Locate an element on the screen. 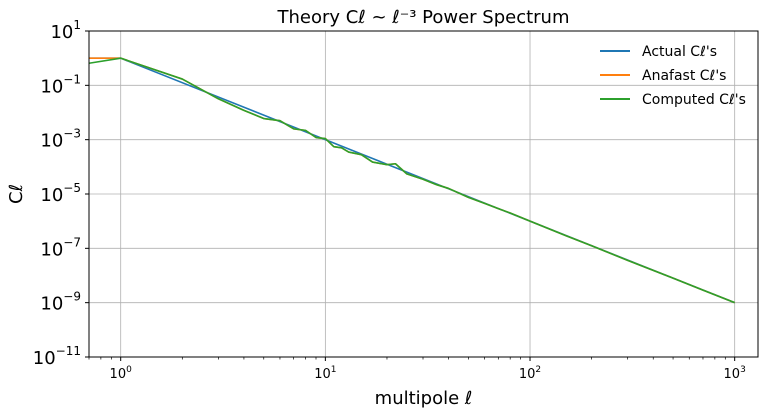 The image size is (765, 416). y-axis-title: Cℓ is located at coordinates (16, 194).